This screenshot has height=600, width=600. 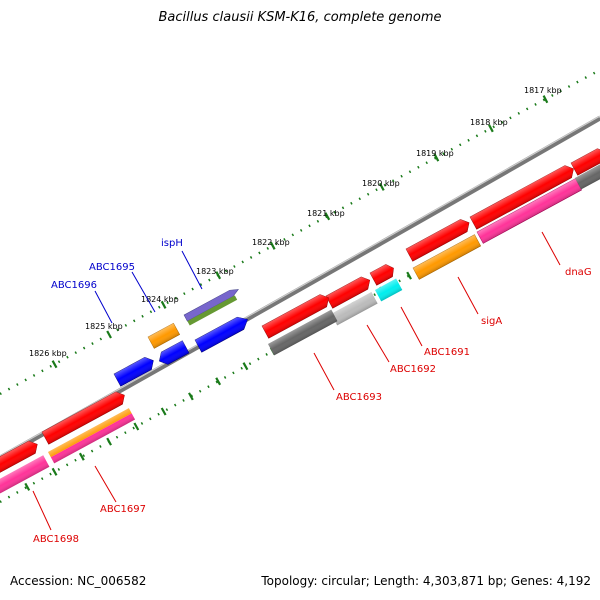 I want to click on tick-label-1823: 1823 kbp, so click(x=215, y=271).